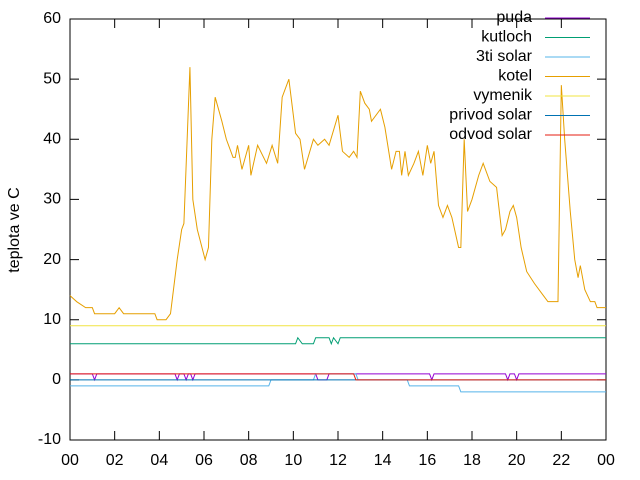 The image size is (640, 480). What do you see at coordinates (383, 460) in the screenshot?
I see `x-tick-label: 14` at bounding box center [383, 460].